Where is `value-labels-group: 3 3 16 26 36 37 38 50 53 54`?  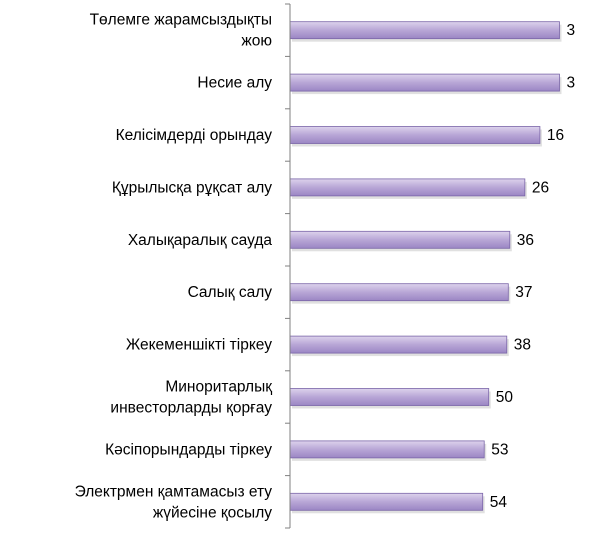 value-labels-group: 3 3 16 26 36 37 38 50 53 54 is located at coordinates (532, 266).